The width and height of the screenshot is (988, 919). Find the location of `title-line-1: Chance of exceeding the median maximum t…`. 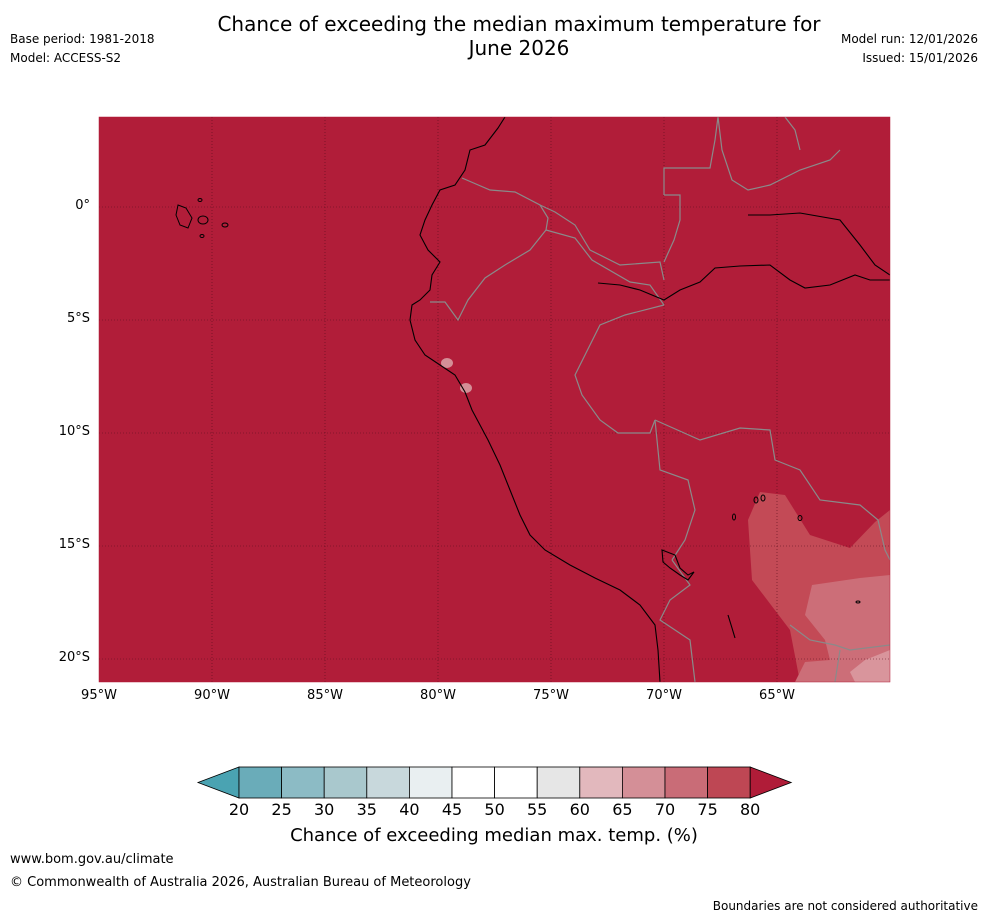

title-line-1: Chance of exceeding the median maximum t… is located at coordinates (519, 24).